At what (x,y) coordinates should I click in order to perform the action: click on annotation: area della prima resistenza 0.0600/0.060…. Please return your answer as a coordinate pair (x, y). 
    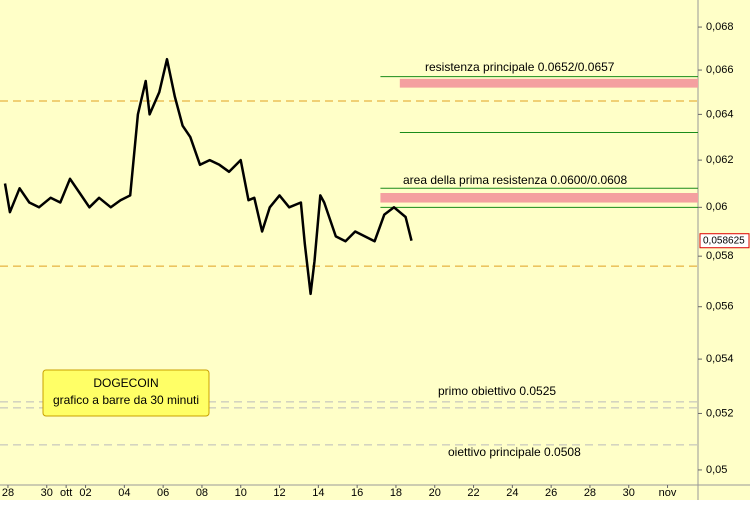
    Looking at the image, I should click on (515, 180).